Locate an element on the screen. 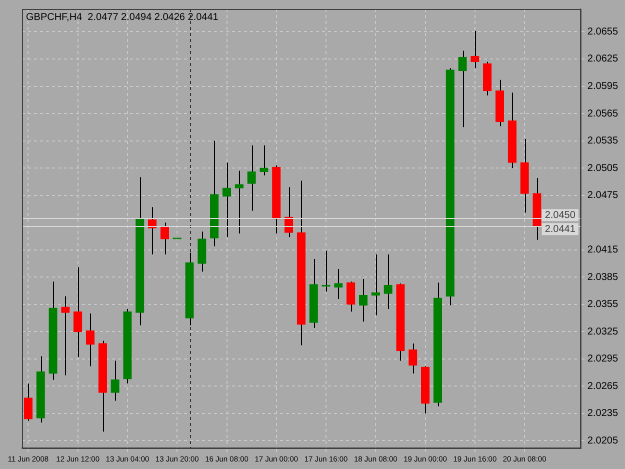 The image size is (625, 469). y-tick-label: 2.0205 is located at coordinates (602, 440).